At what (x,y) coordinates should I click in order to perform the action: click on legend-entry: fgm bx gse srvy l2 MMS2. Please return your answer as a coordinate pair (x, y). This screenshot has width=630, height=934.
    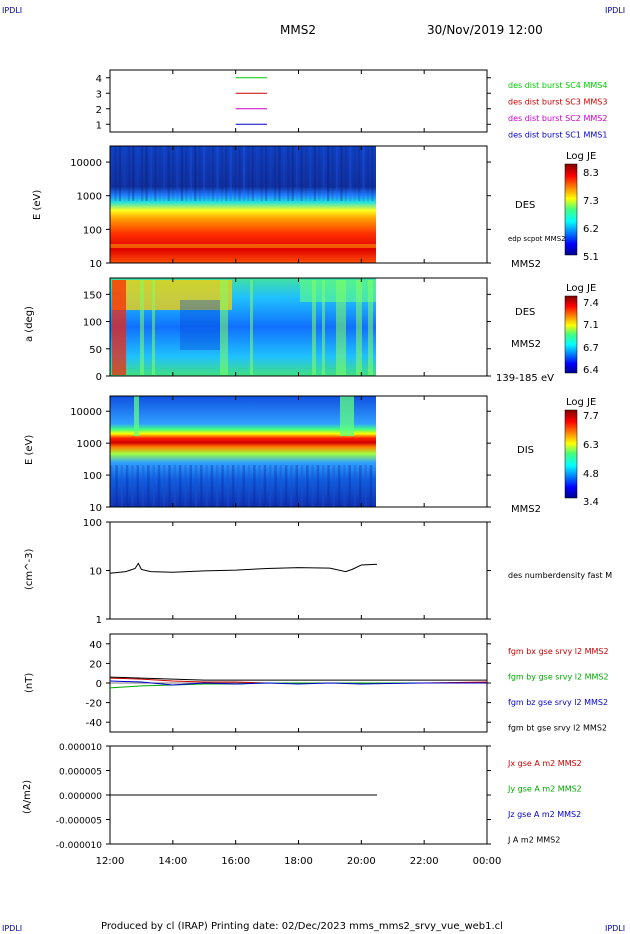
    Looking at the image, I should click on (558, 651).